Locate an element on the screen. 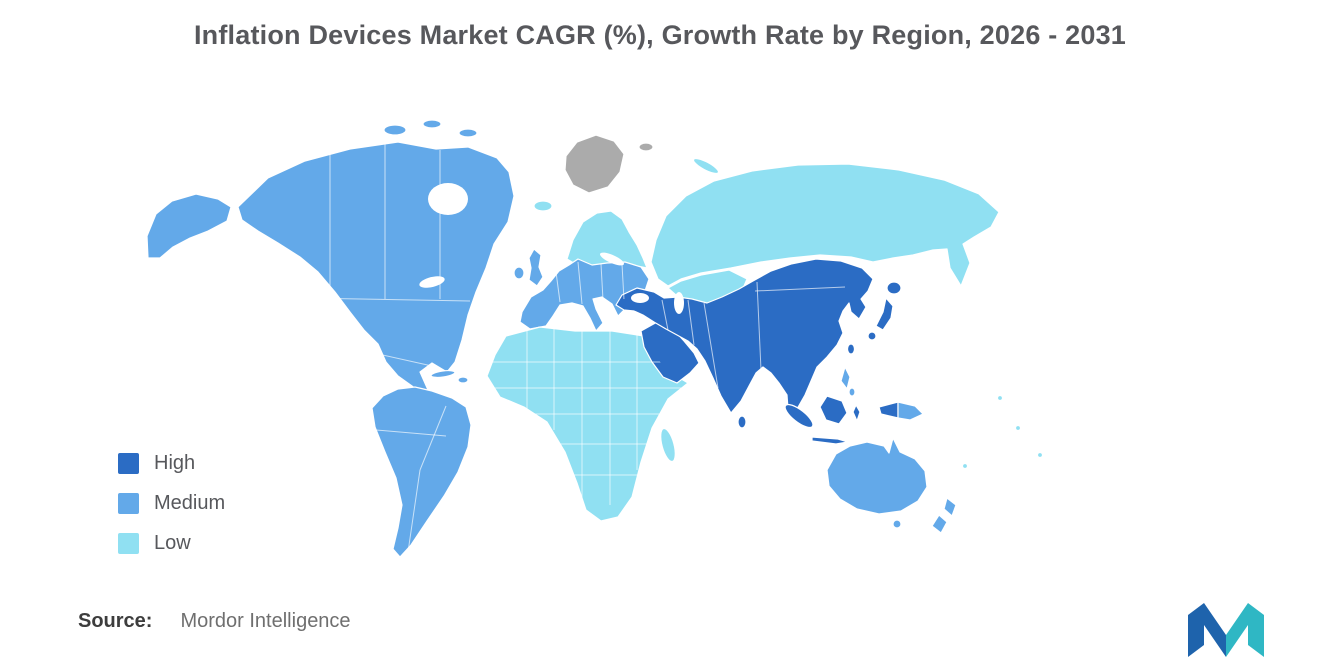 The width and height of the screenshot is (1320, 665). legend-swatch-high is located at coordinates (128, 463).